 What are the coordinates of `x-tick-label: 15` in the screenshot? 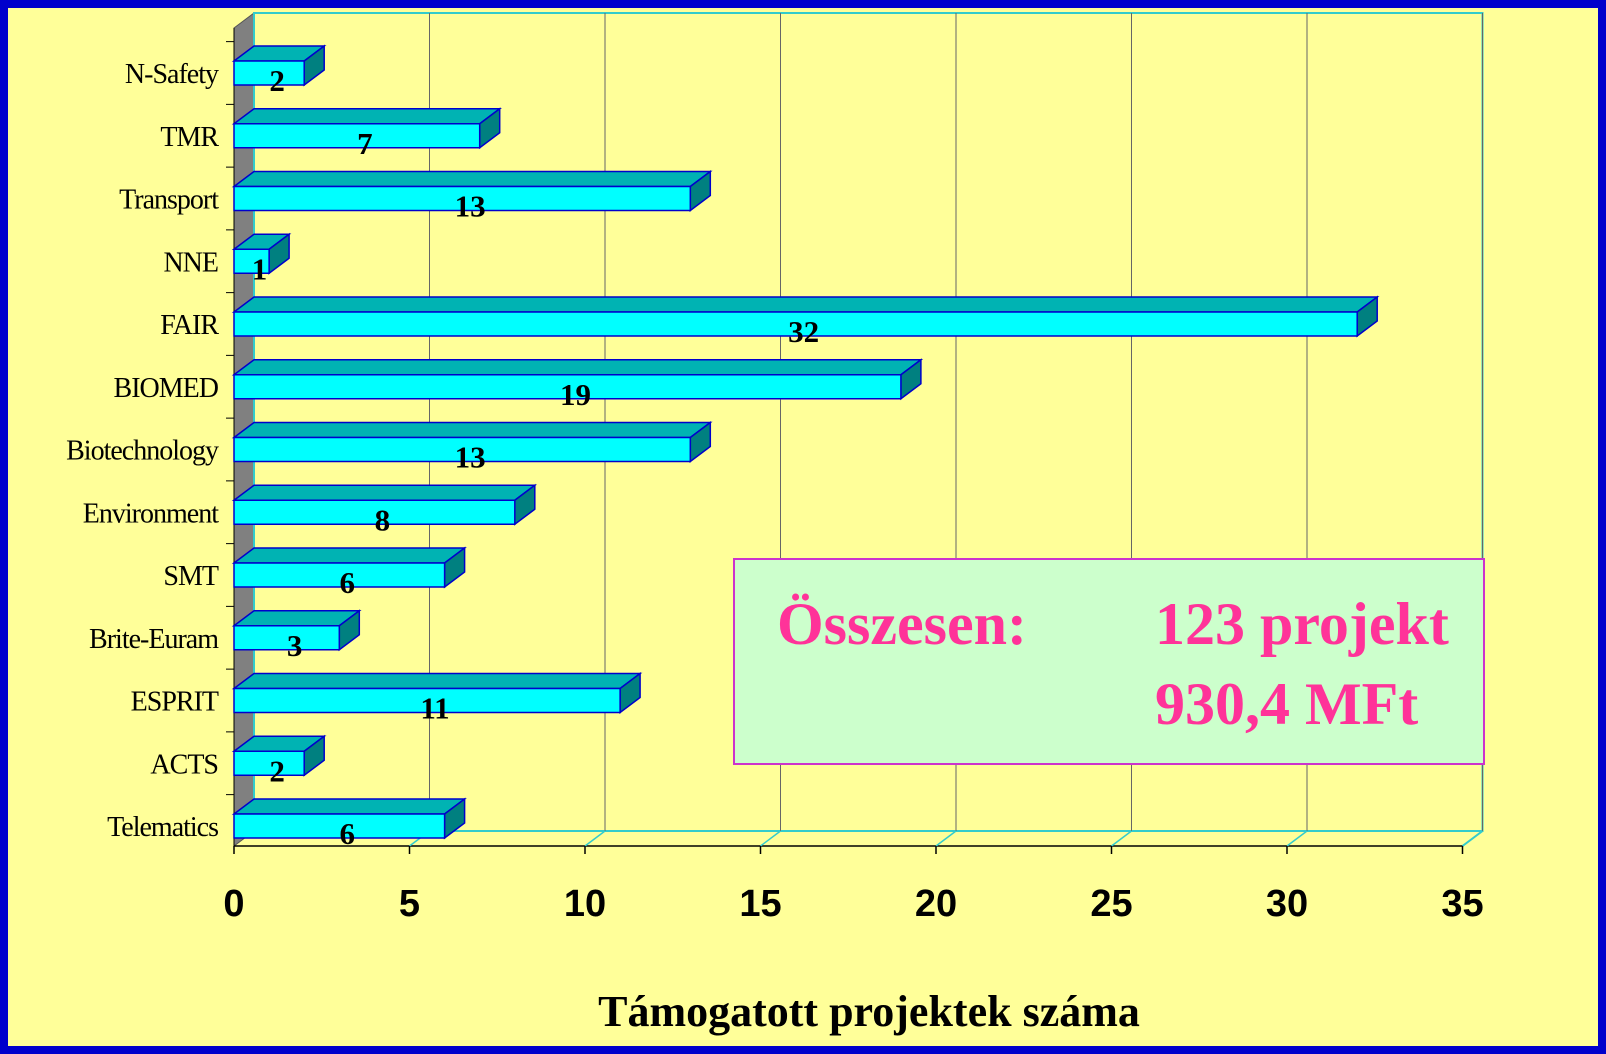 It's located at (760, 904).